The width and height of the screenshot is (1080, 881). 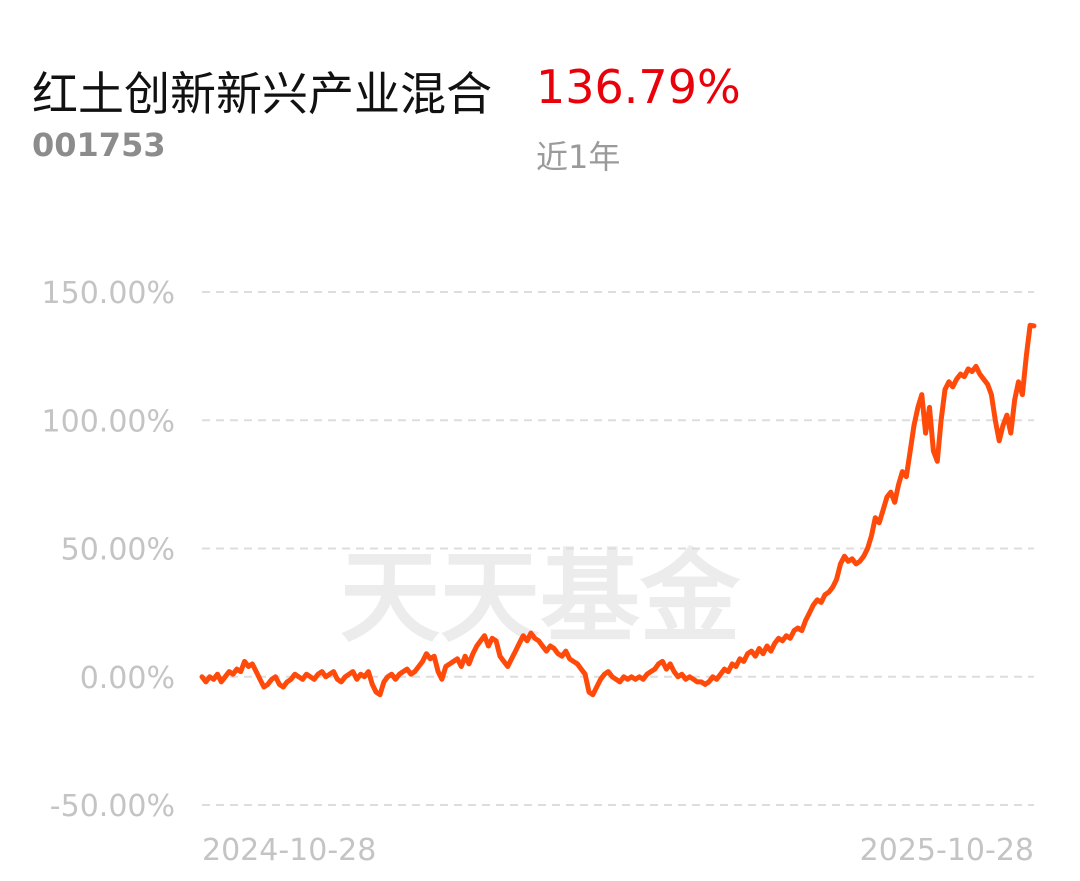 I want to click on x-axis-ticks: 2024-10-28 2025-10-28, so click(x=618, y=850).